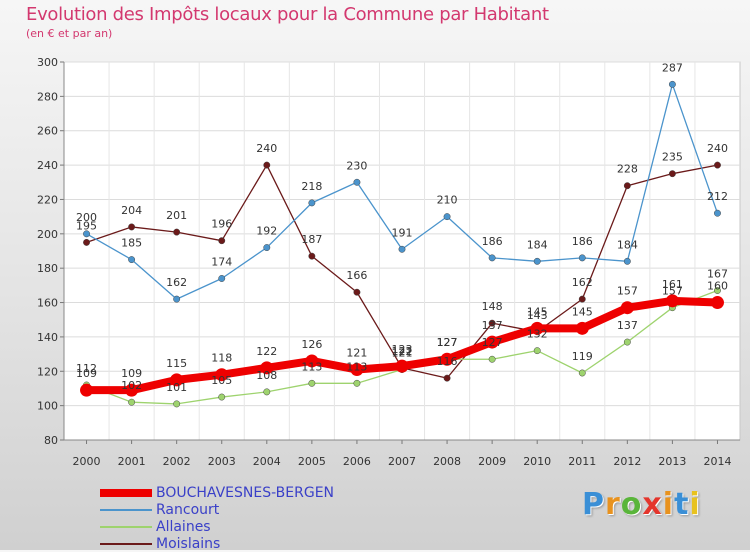 The height and width of the screenshot is (552, 750). I want to click on legend-item-moislains: Moislains, so click(217, 543).